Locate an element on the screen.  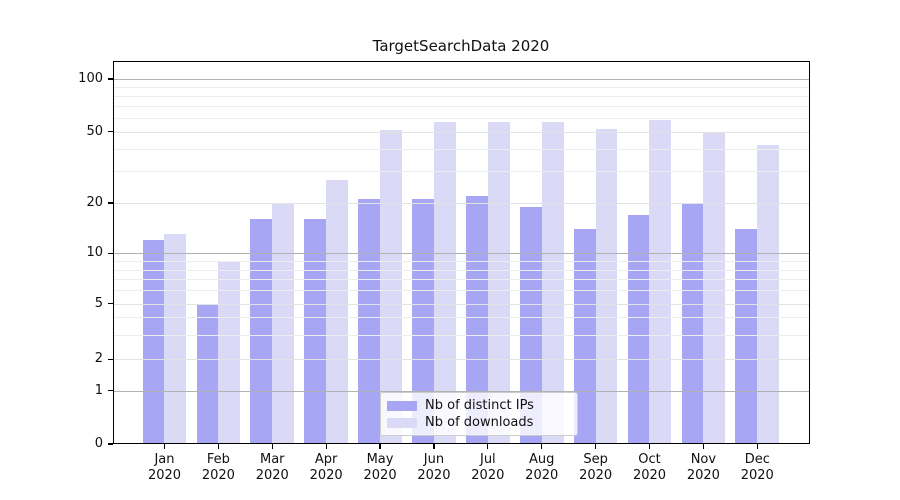
bar-distinct-ips-dec is located at coordinates (746, 336).